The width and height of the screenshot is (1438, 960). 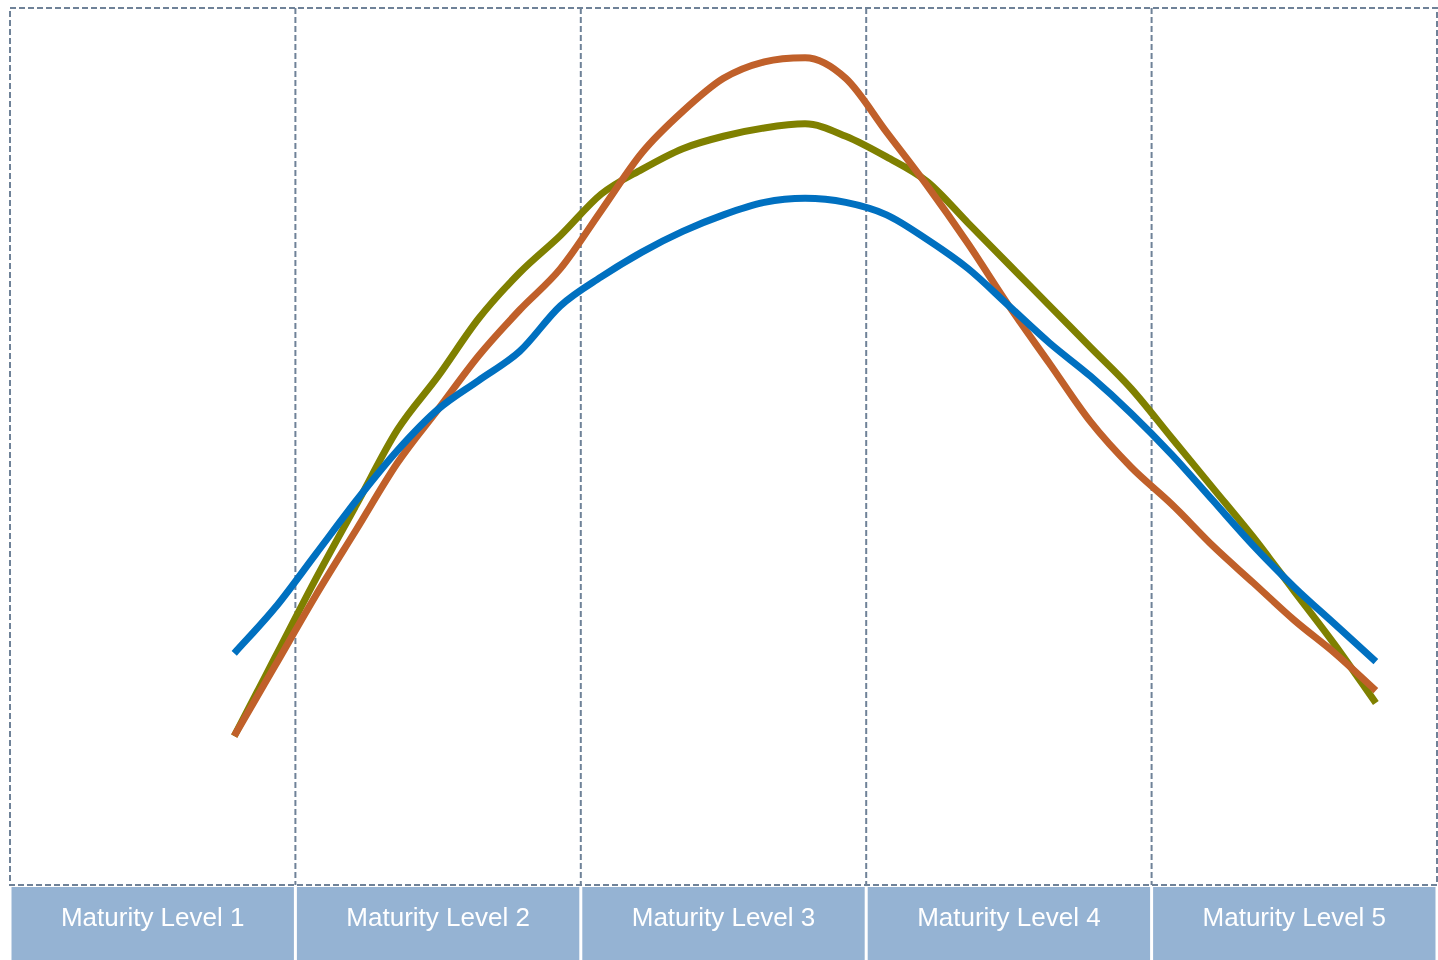 What do you see at coordinates (152, 916) in the screenshot?
I see `x-tick-label: Maturity Level 1` at bounding box center [152, 916].